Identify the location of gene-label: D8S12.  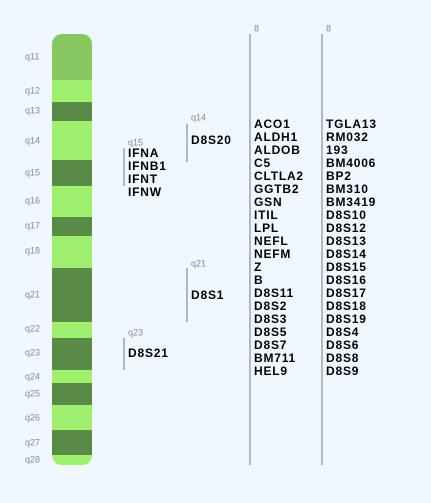
(346, 228).